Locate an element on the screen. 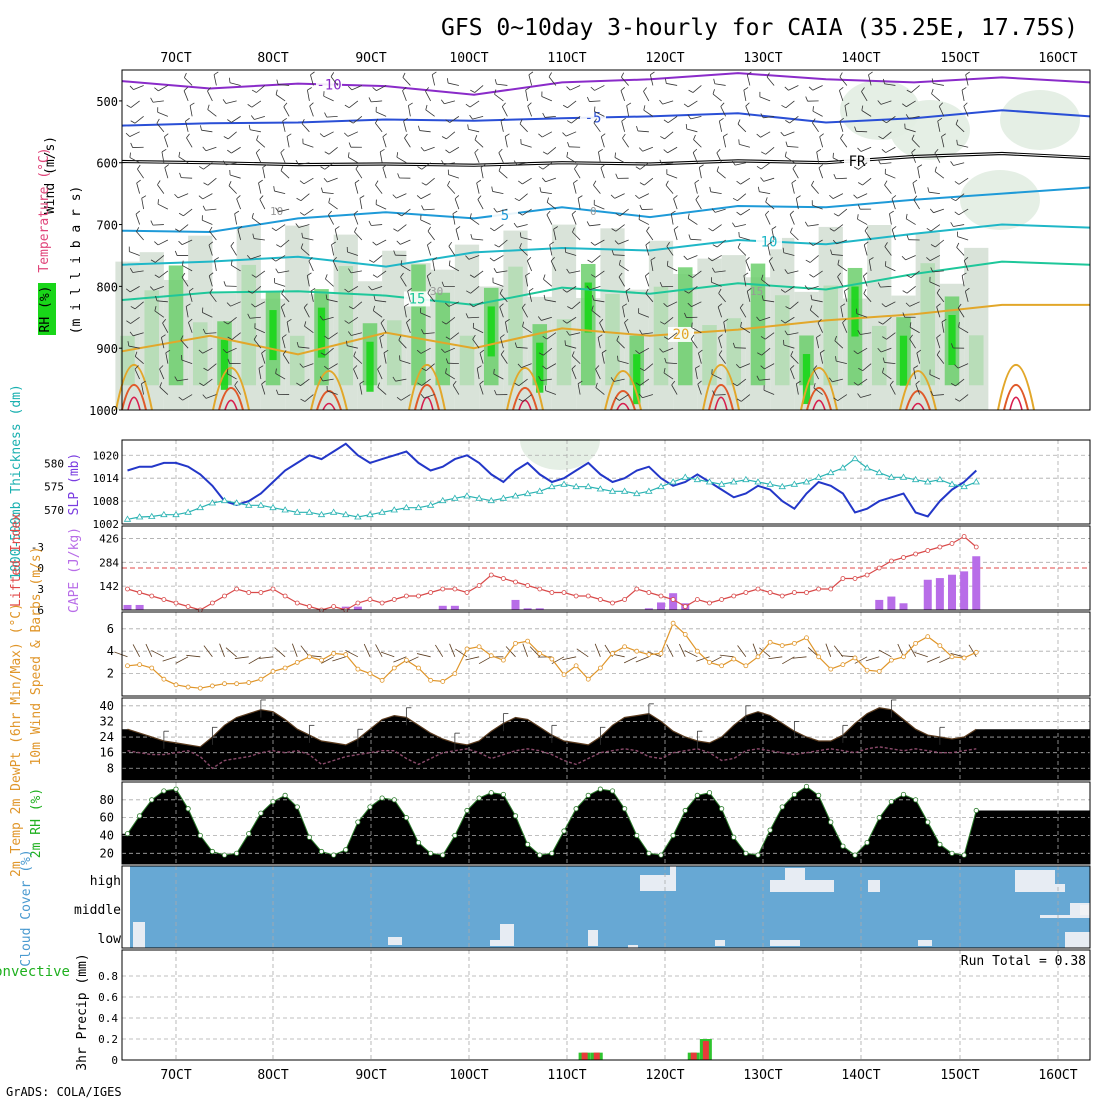  thickness-point is located at coordinates (321, 514).